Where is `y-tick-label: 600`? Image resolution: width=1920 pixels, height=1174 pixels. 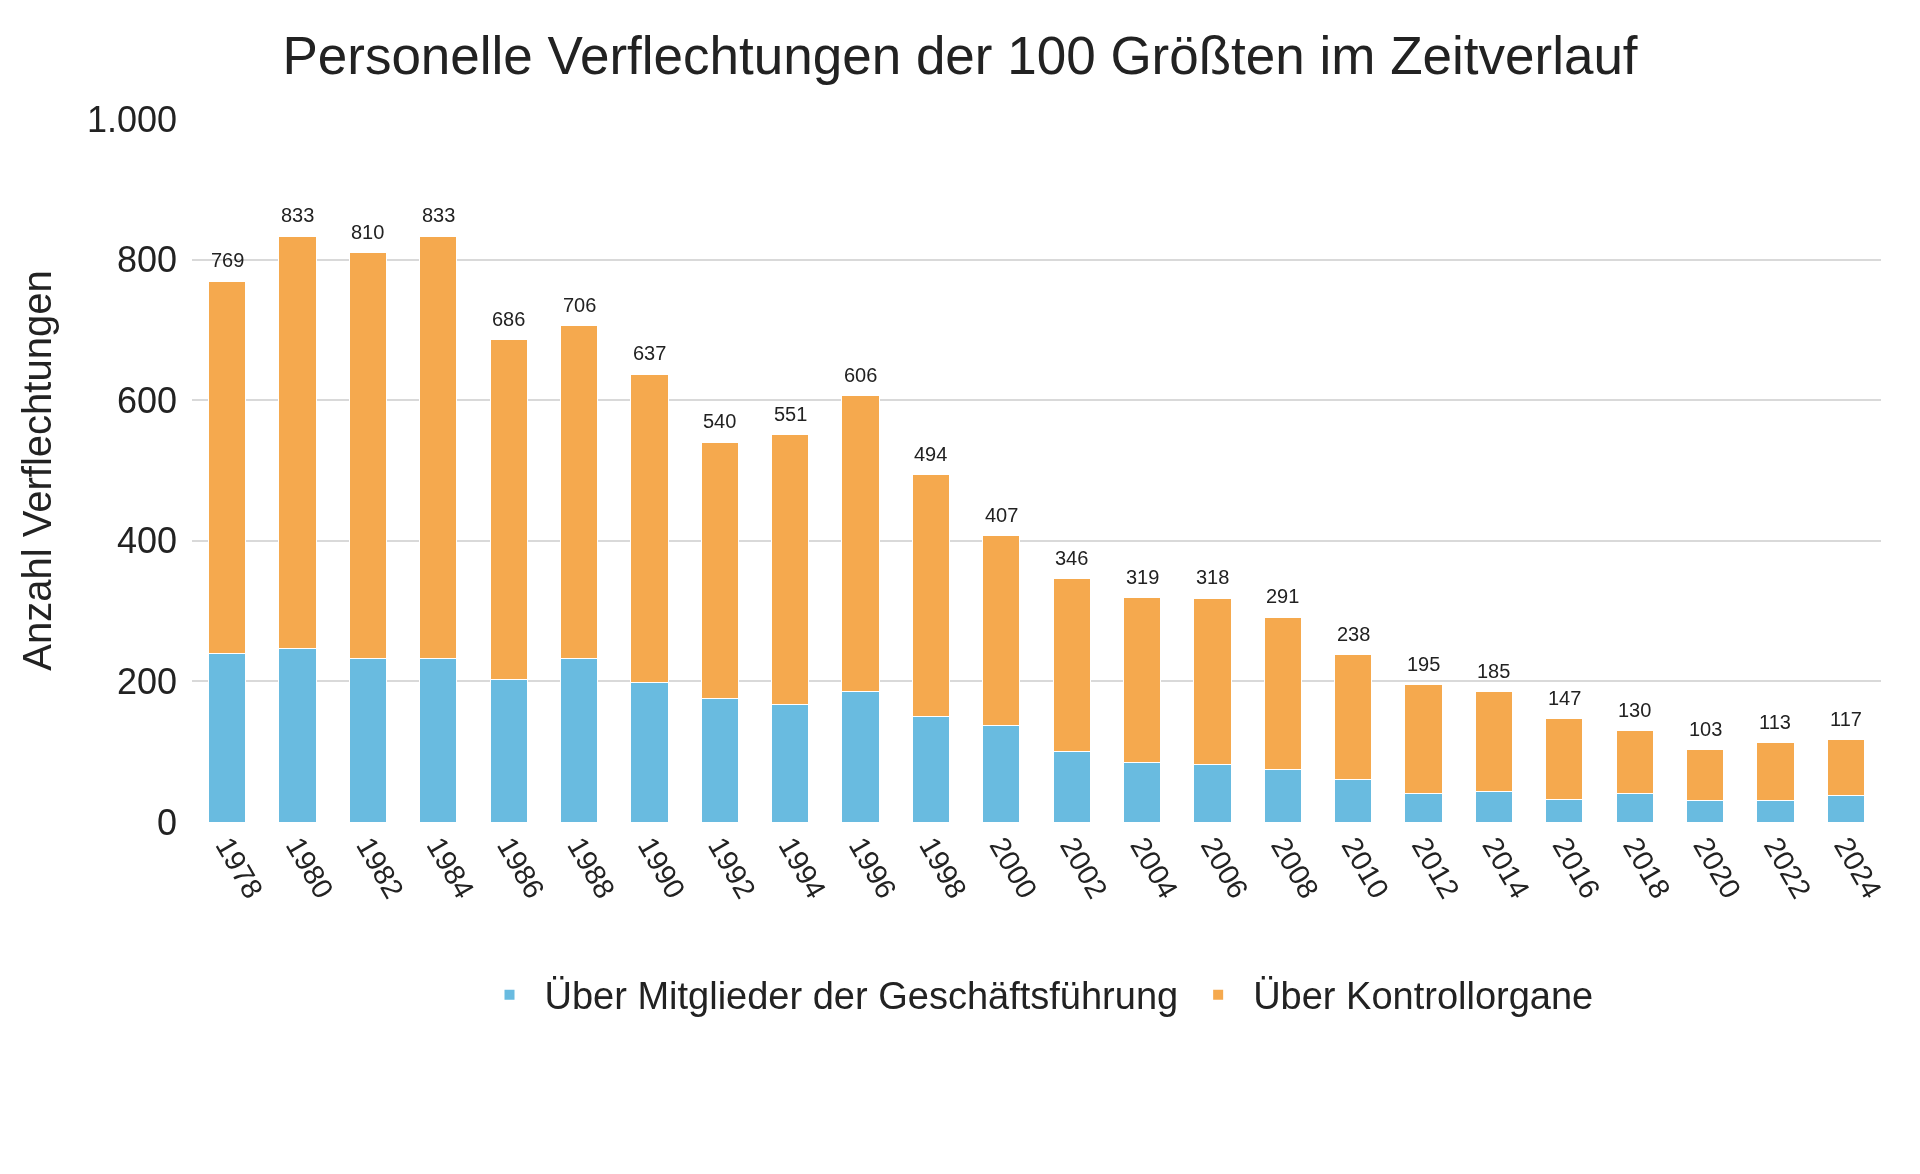 y-tick-label: 600 is located at coordinates (146, 400).